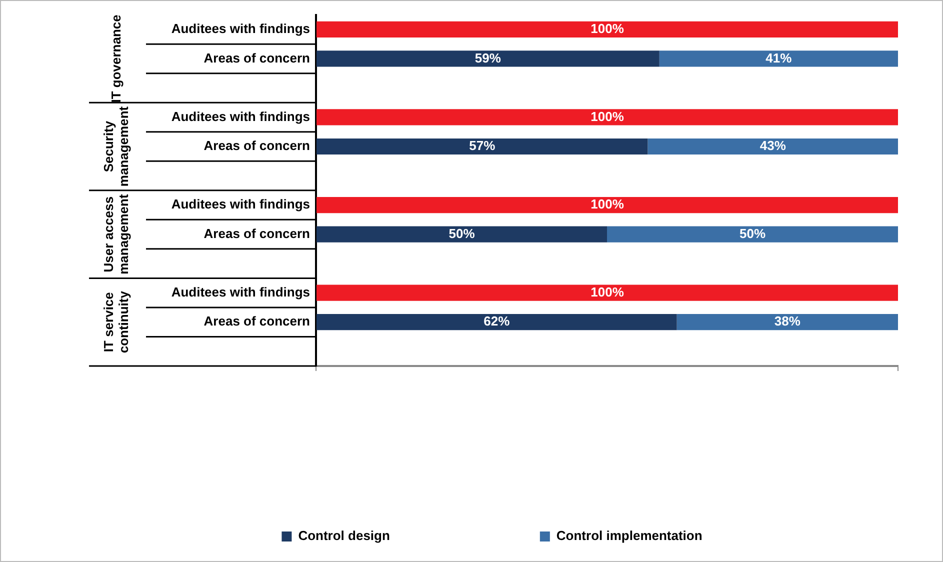 The image size is (943, 562). What do you see at coordinates (116, 322) in the screenshot?
I see `text: IT service continuity` at bounding box center [116, 322].